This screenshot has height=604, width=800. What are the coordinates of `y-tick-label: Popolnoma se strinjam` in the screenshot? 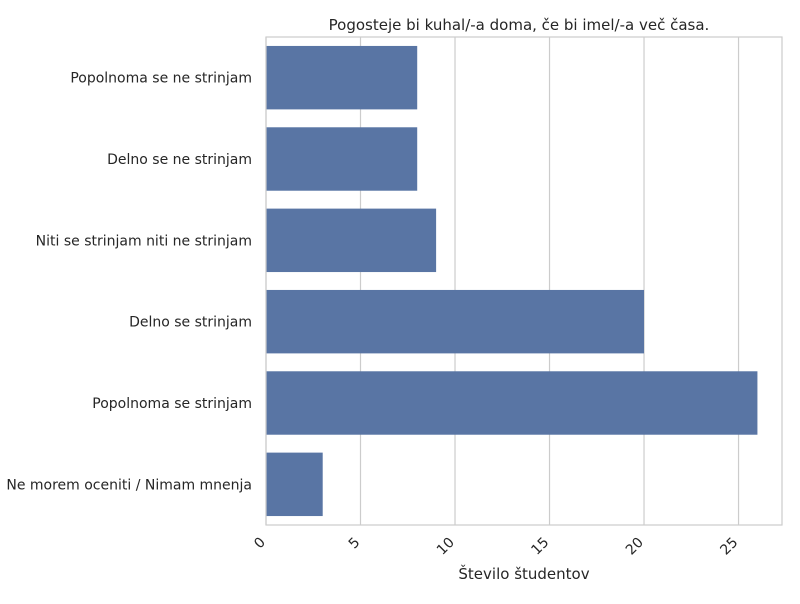 It's located at (172, 404).